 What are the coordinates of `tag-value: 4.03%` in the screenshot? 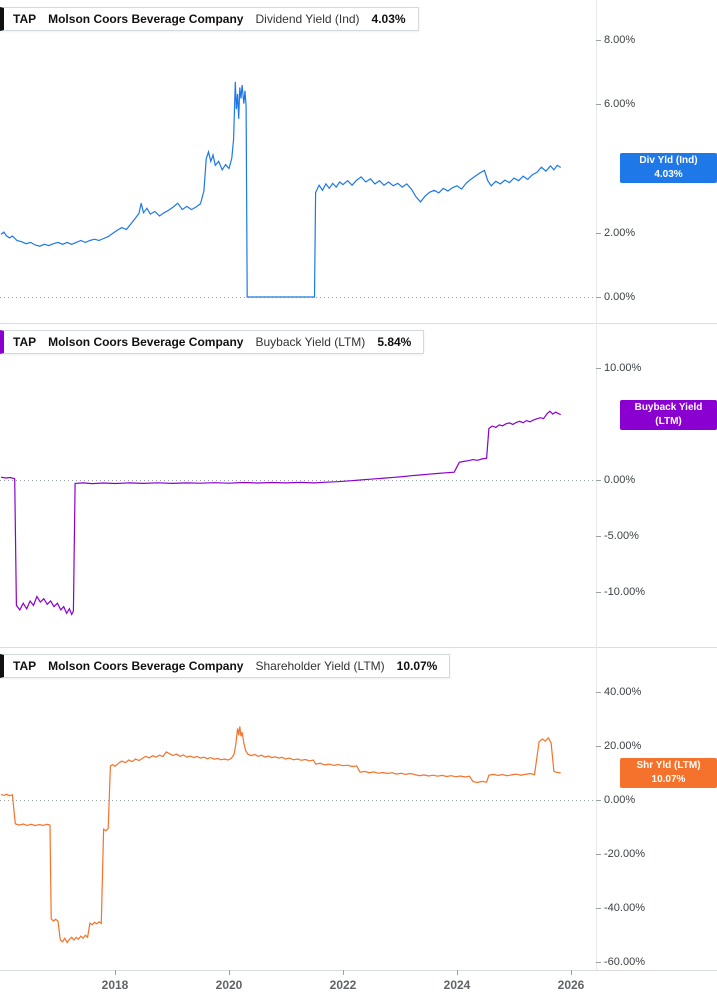 It's located at (668, 174).